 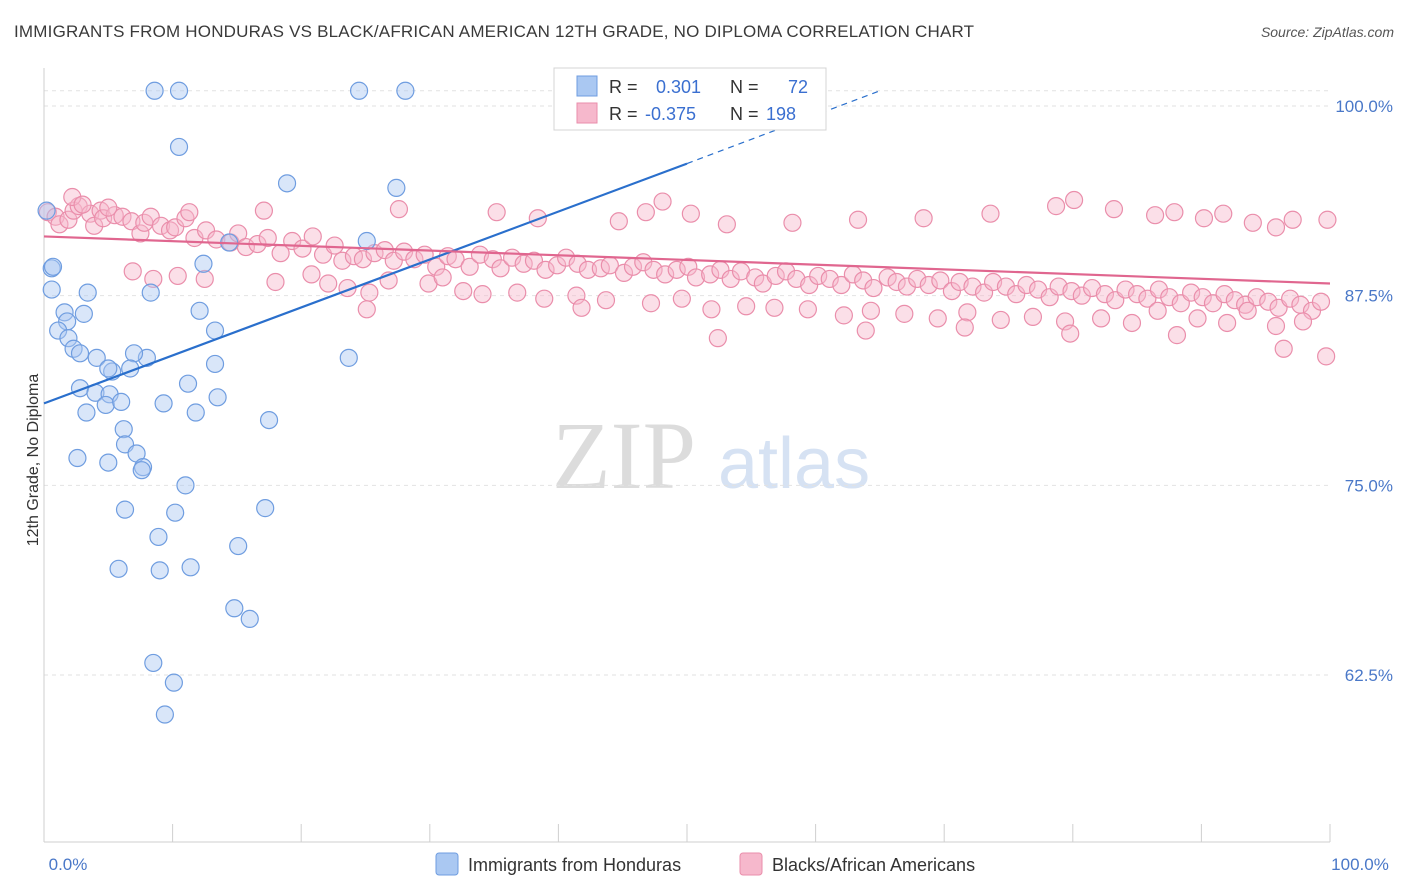 I want to click on watermark-atlas: atlas, so click(x=794, y=464).